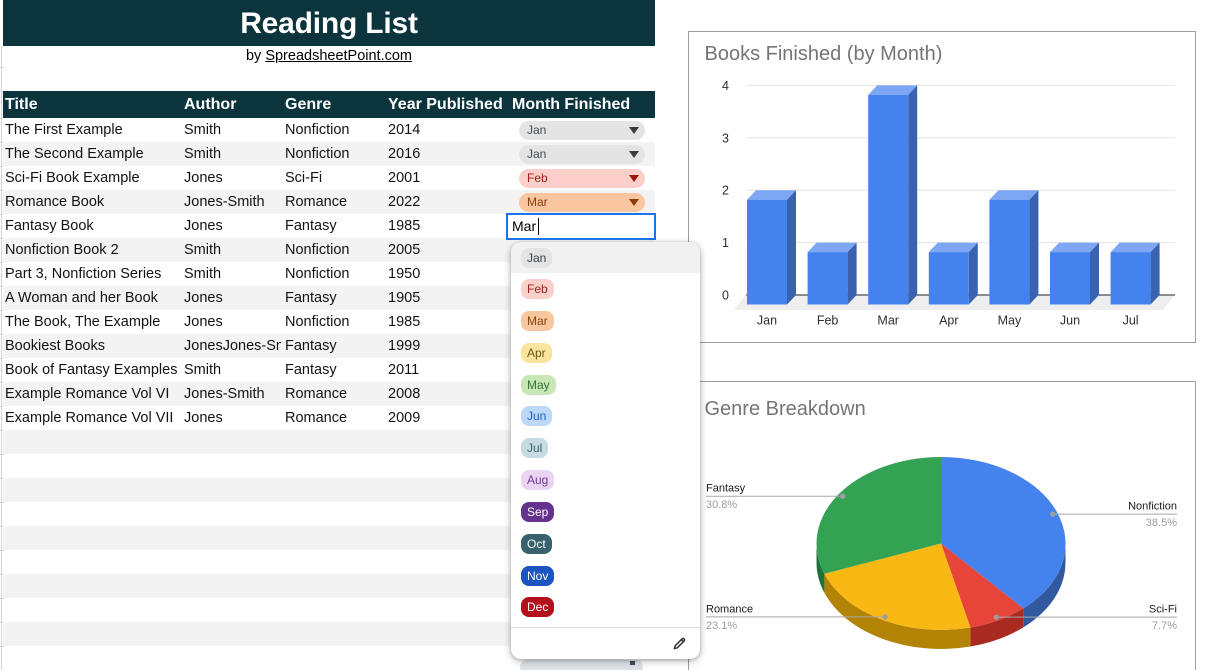 This screenshot has height=670, width=1217. I want to click on svg-text: Sci-Fi, so click(1163, 610).